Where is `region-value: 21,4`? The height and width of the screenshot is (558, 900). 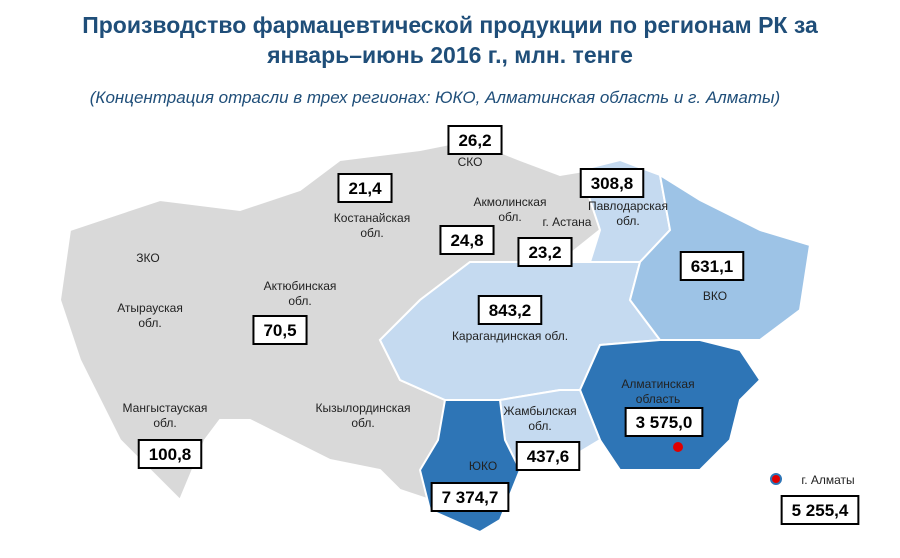 region-value: 21,4 is located at coordinates (365, 188).